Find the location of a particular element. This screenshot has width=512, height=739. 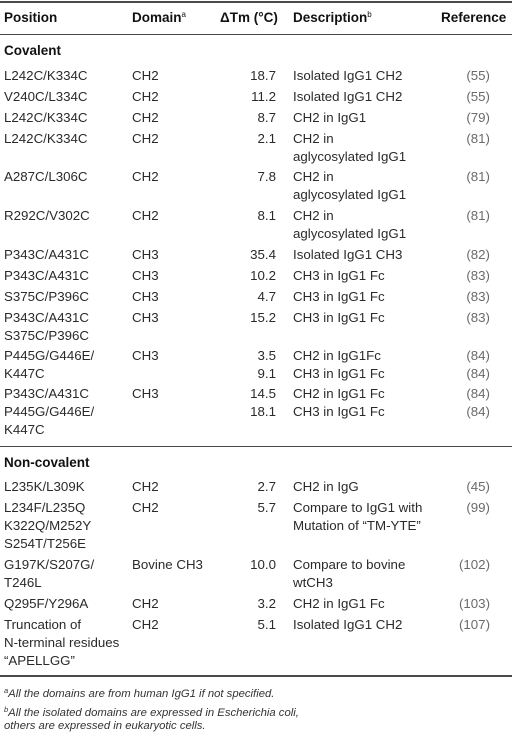

cell-reference: (103) is located at coordinates (474, 603).